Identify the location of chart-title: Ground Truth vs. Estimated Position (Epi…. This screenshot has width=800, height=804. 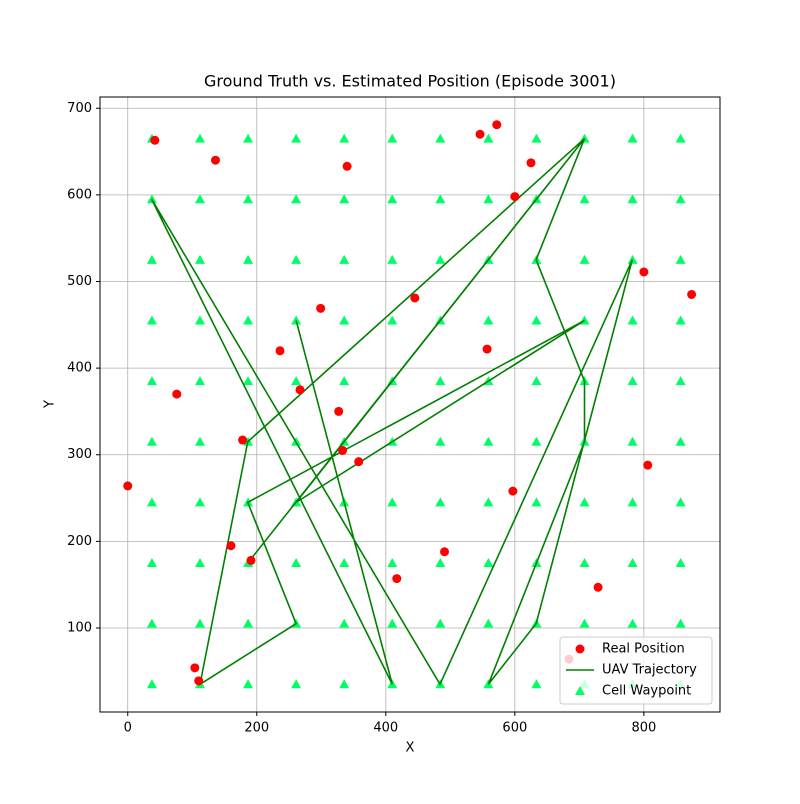
(410, 81).